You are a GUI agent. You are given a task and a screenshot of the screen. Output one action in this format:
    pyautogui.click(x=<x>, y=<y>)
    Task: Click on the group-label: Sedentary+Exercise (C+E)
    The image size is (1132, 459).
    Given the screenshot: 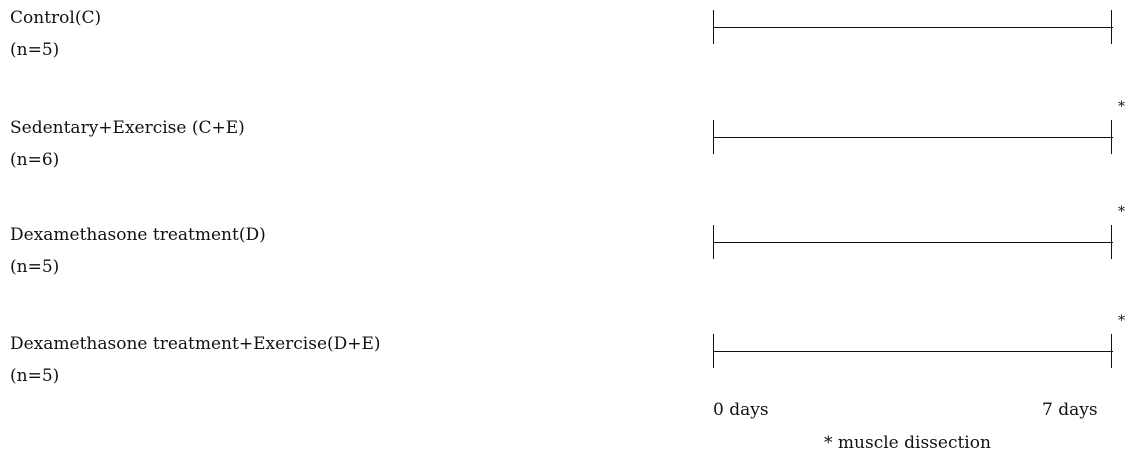 What is the action you would take?
    pyautogui.click(x=127, y=128)
    